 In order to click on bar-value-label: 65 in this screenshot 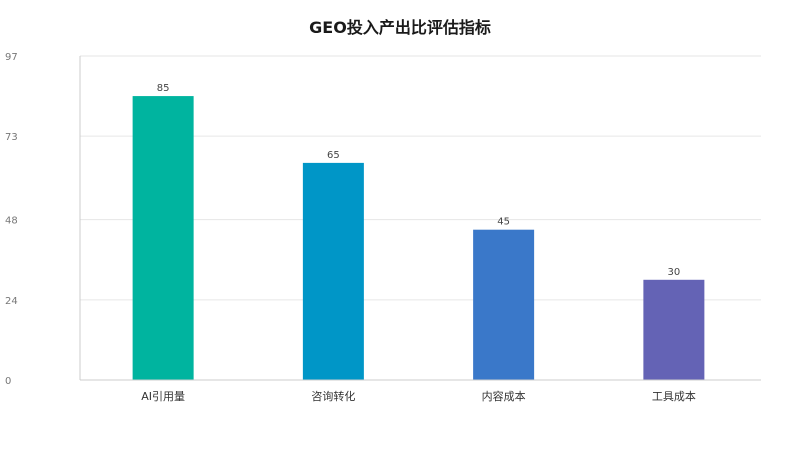, I will do `click(333, 155)`.